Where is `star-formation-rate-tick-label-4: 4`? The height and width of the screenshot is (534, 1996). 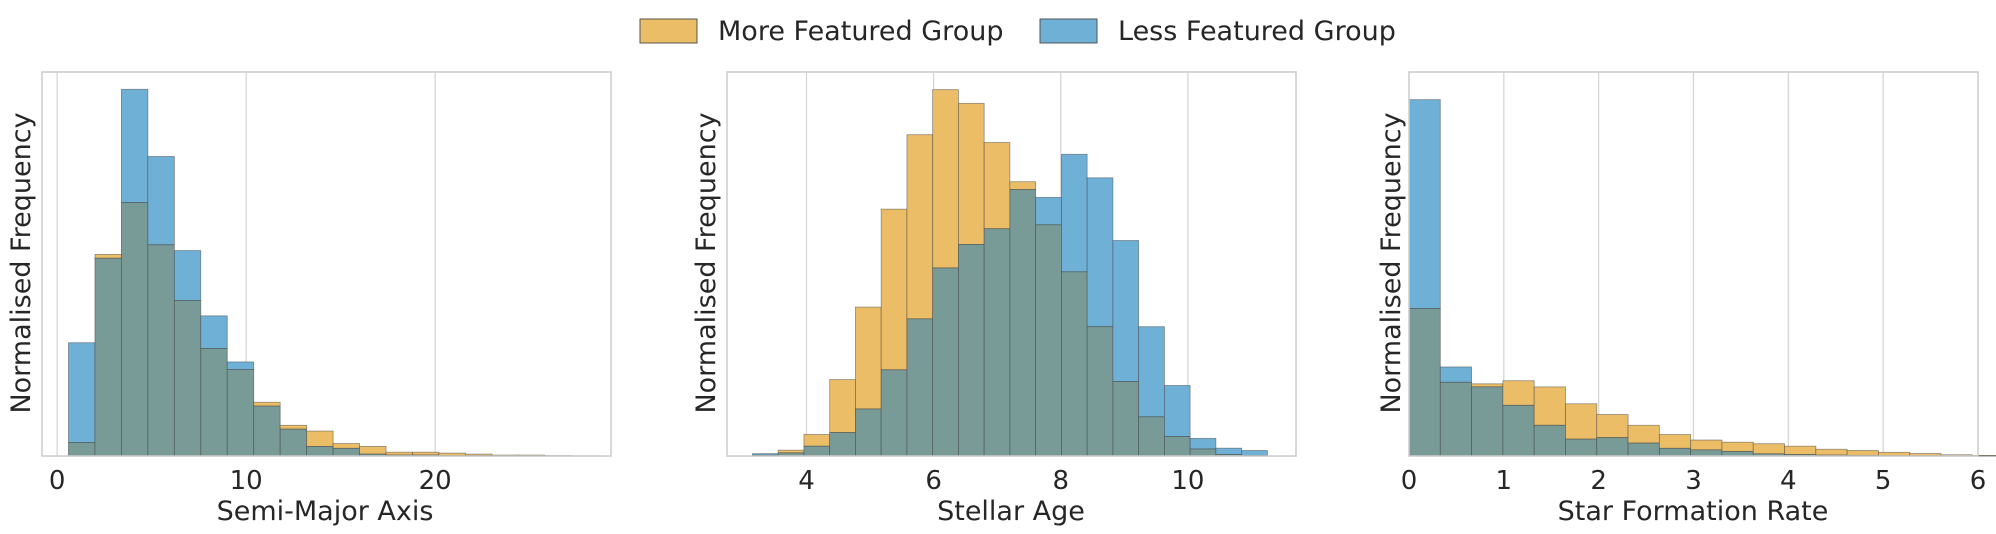
star-formation-rate-tick-label-4: 4 is located at coordinates (1788, 481).